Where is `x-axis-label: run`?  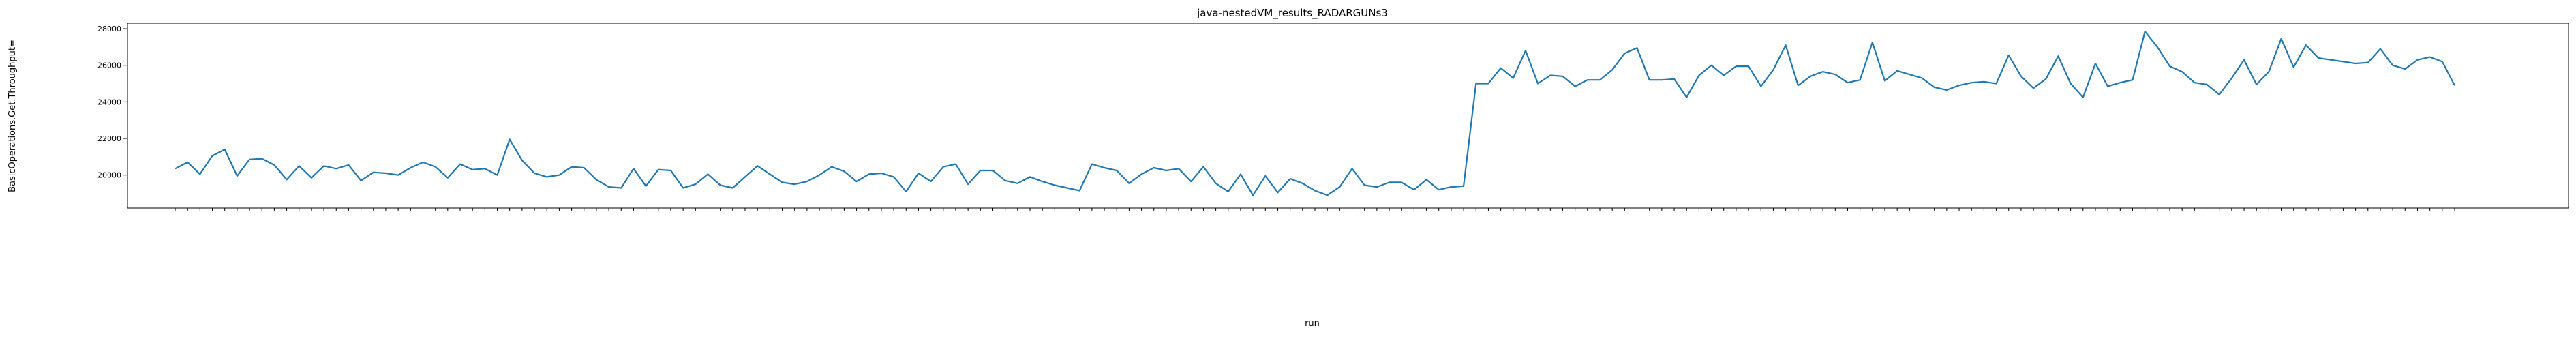
x-axis-label: run is located at coordinates (1312, 324).